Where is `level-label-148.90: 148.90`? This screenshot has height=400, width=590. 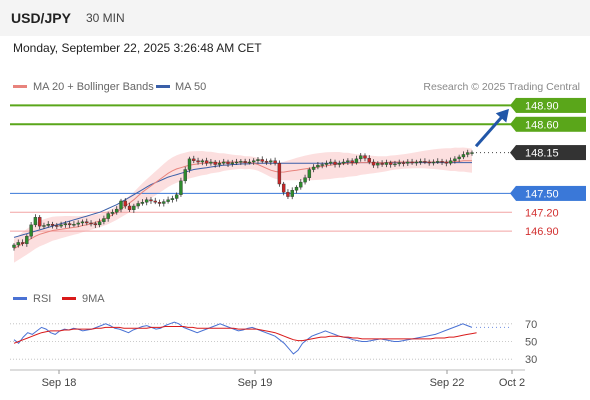 level-label-148.90: 148.90 is located at coordinates (542, 106).